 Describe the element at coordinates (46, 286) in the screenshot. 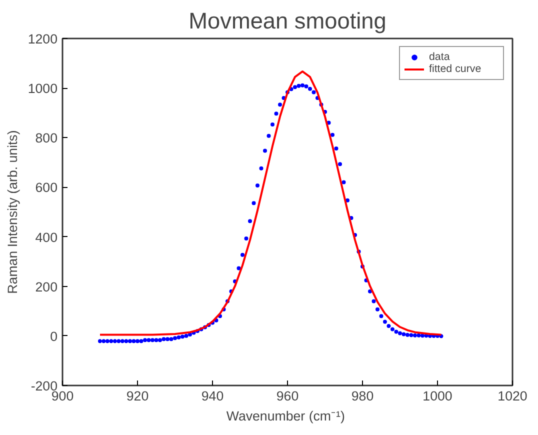

I see `y-tick-label: 200` at that location.